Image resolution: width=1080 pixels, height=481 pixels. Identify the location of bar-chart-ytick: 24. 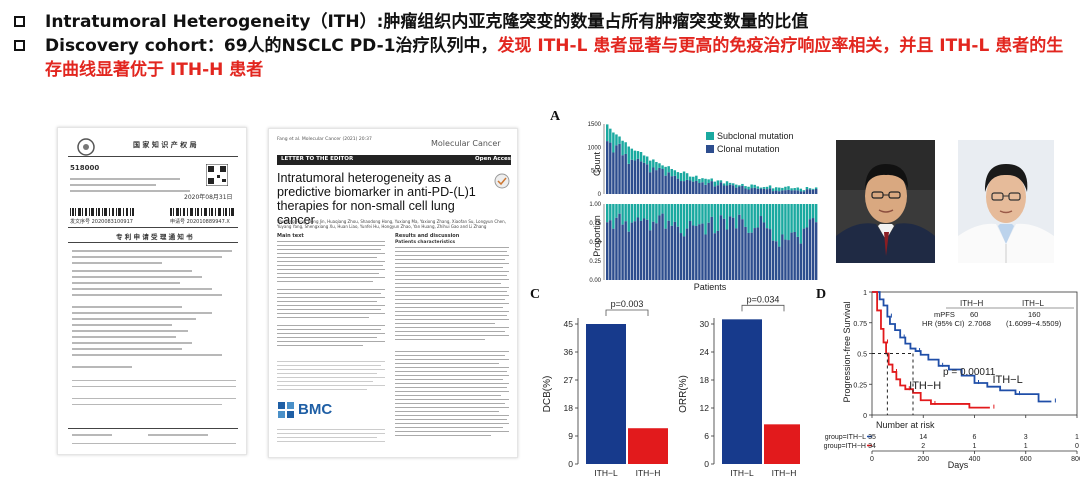
(705, 352).